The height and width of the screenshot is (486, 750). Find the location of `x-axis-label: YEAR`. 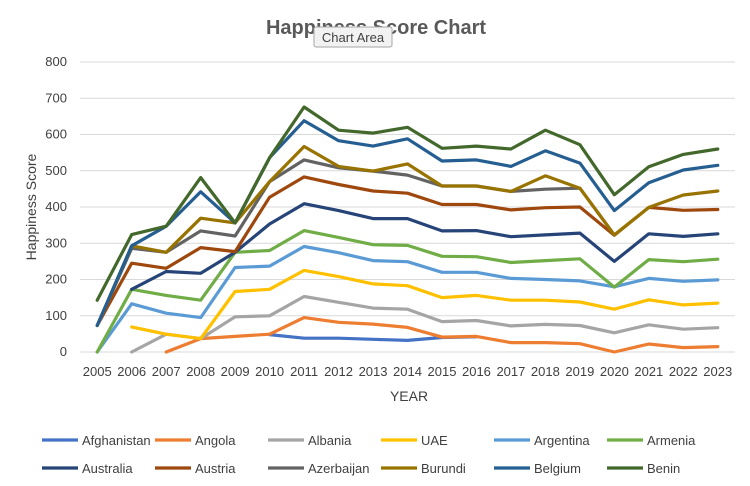

x-axis-label: YEAR is located at coordinates (409, 396).